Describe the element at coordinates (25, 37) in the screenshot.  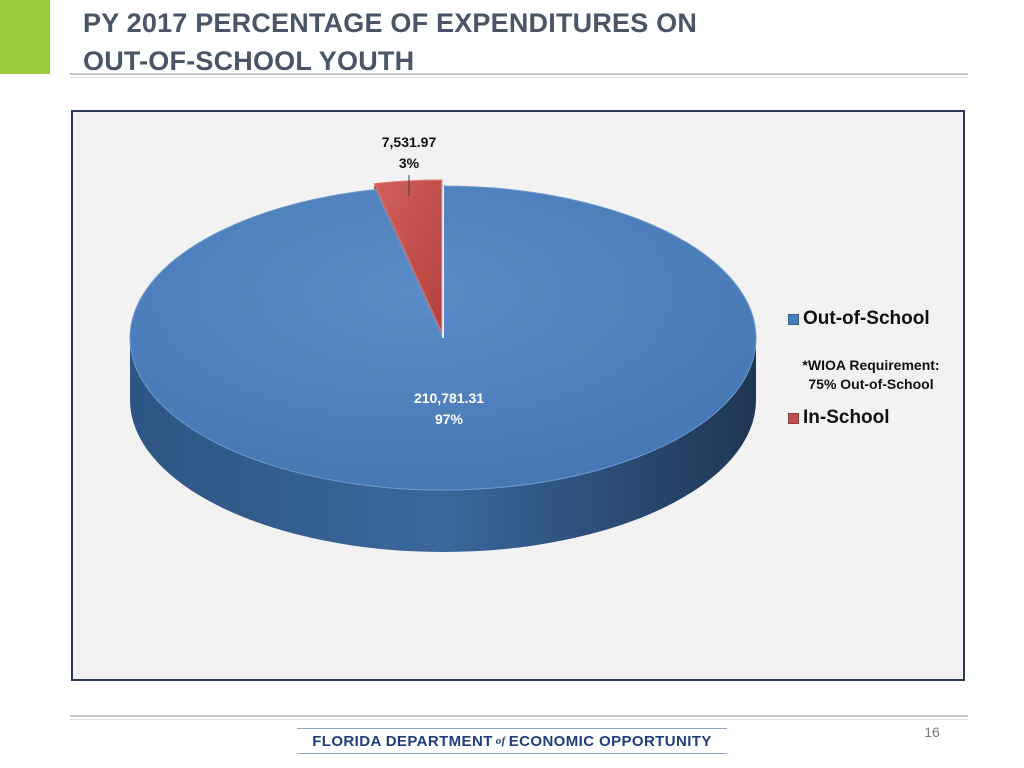
I see `header-accent-block` at that location.